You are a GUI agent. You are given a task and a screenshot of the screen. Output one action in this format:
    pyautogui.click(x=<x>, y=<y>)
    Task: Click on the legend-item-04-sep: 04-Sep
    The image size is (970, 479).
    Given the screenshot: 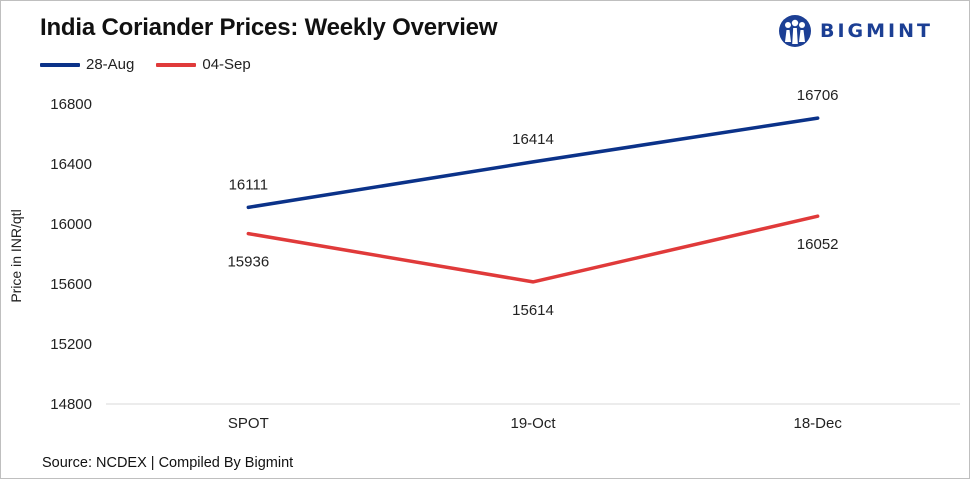 What is the action you would take?
    pyautogui.click(x=203, y=64)
    